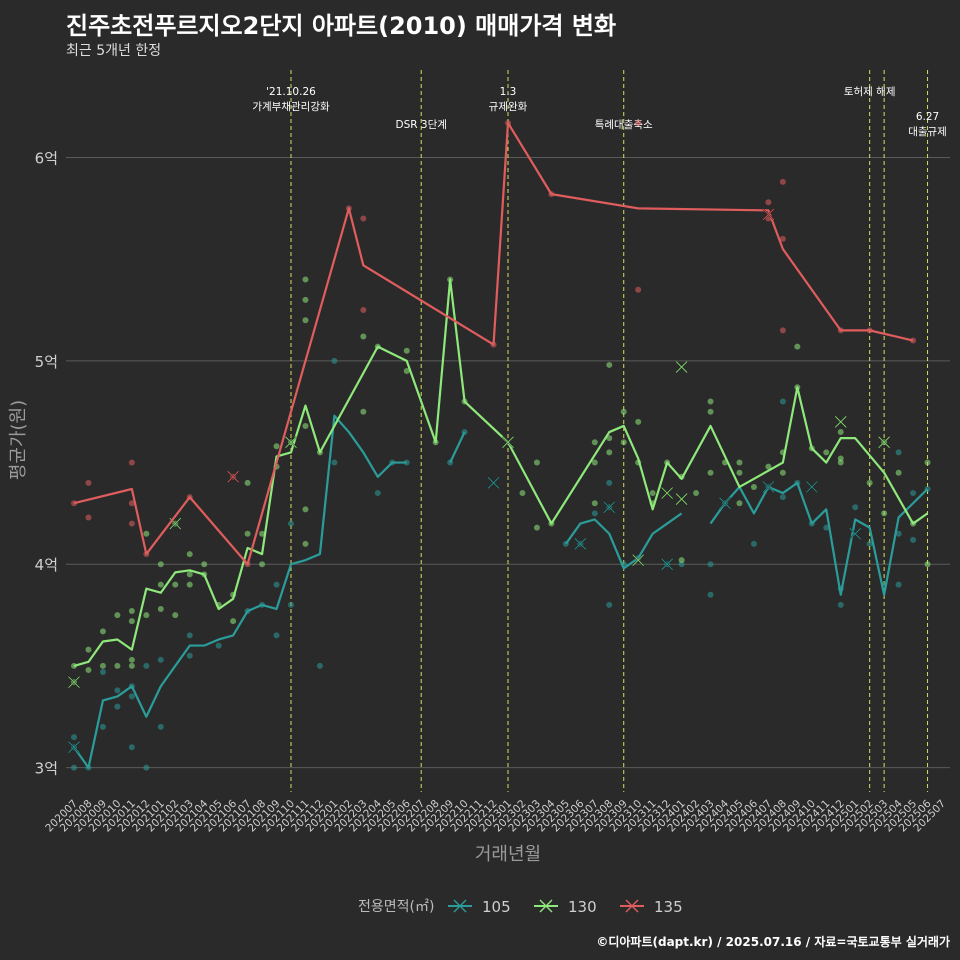 This screenshot has width=960, height=960. Describe the element at coordinates (927, 132) in the screenshot. I see `event-label: 대출규제` at that location.